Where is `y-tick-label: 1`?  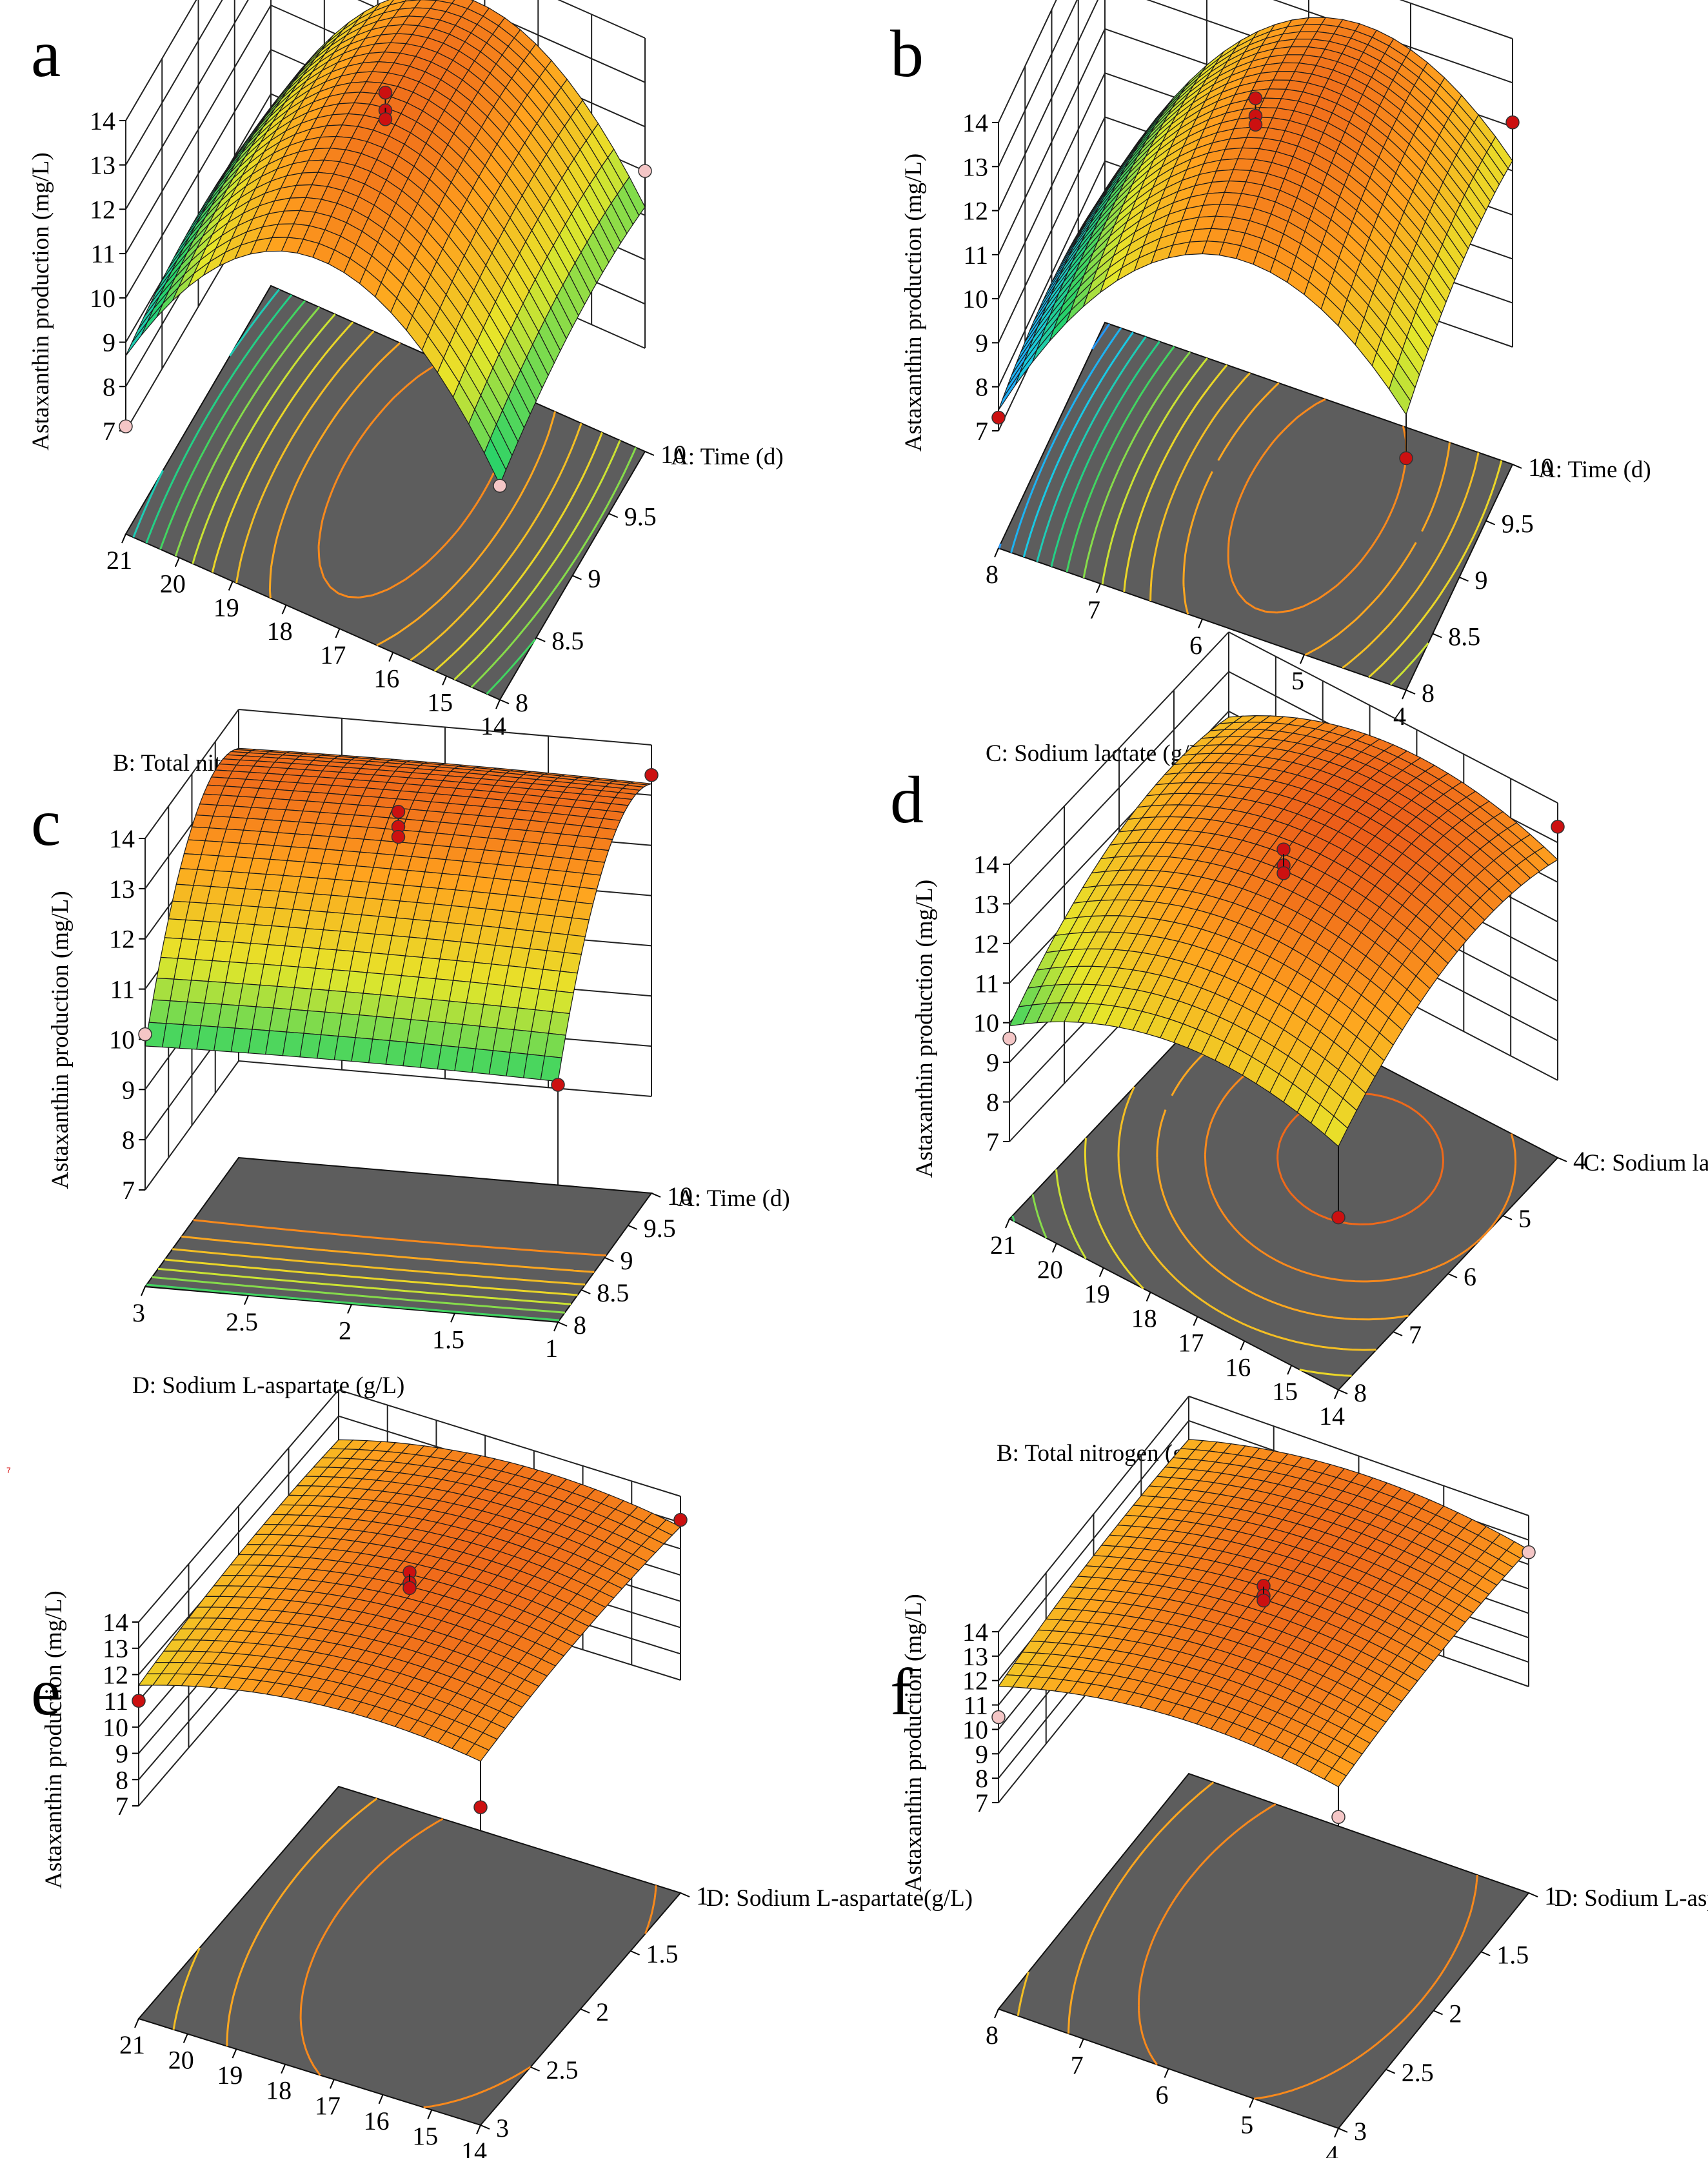 y-tick-label: 1 is located at coordinates (551, 1348).